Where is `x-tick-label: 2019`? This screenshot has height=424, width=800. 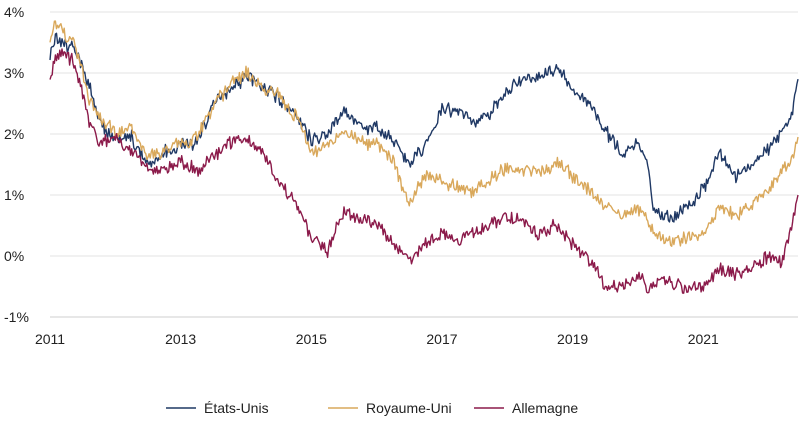
x-tick-label: 2019 is located at coordinates (572, 339).